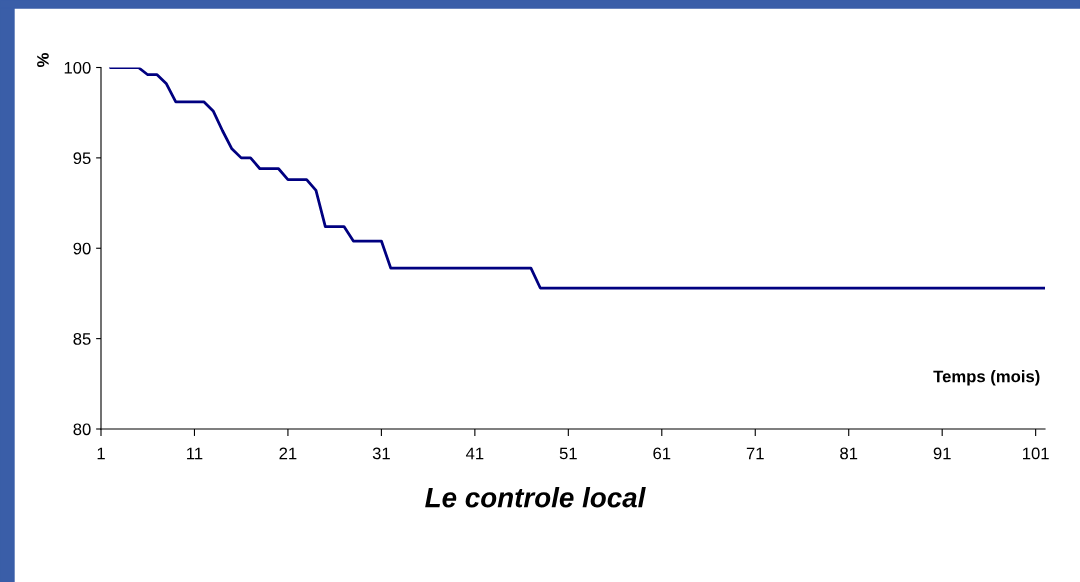  What do you see at coordinates (381, 453) in the screenshot?
I see `x-tick-label: 31` at bounding box center [381, 453].